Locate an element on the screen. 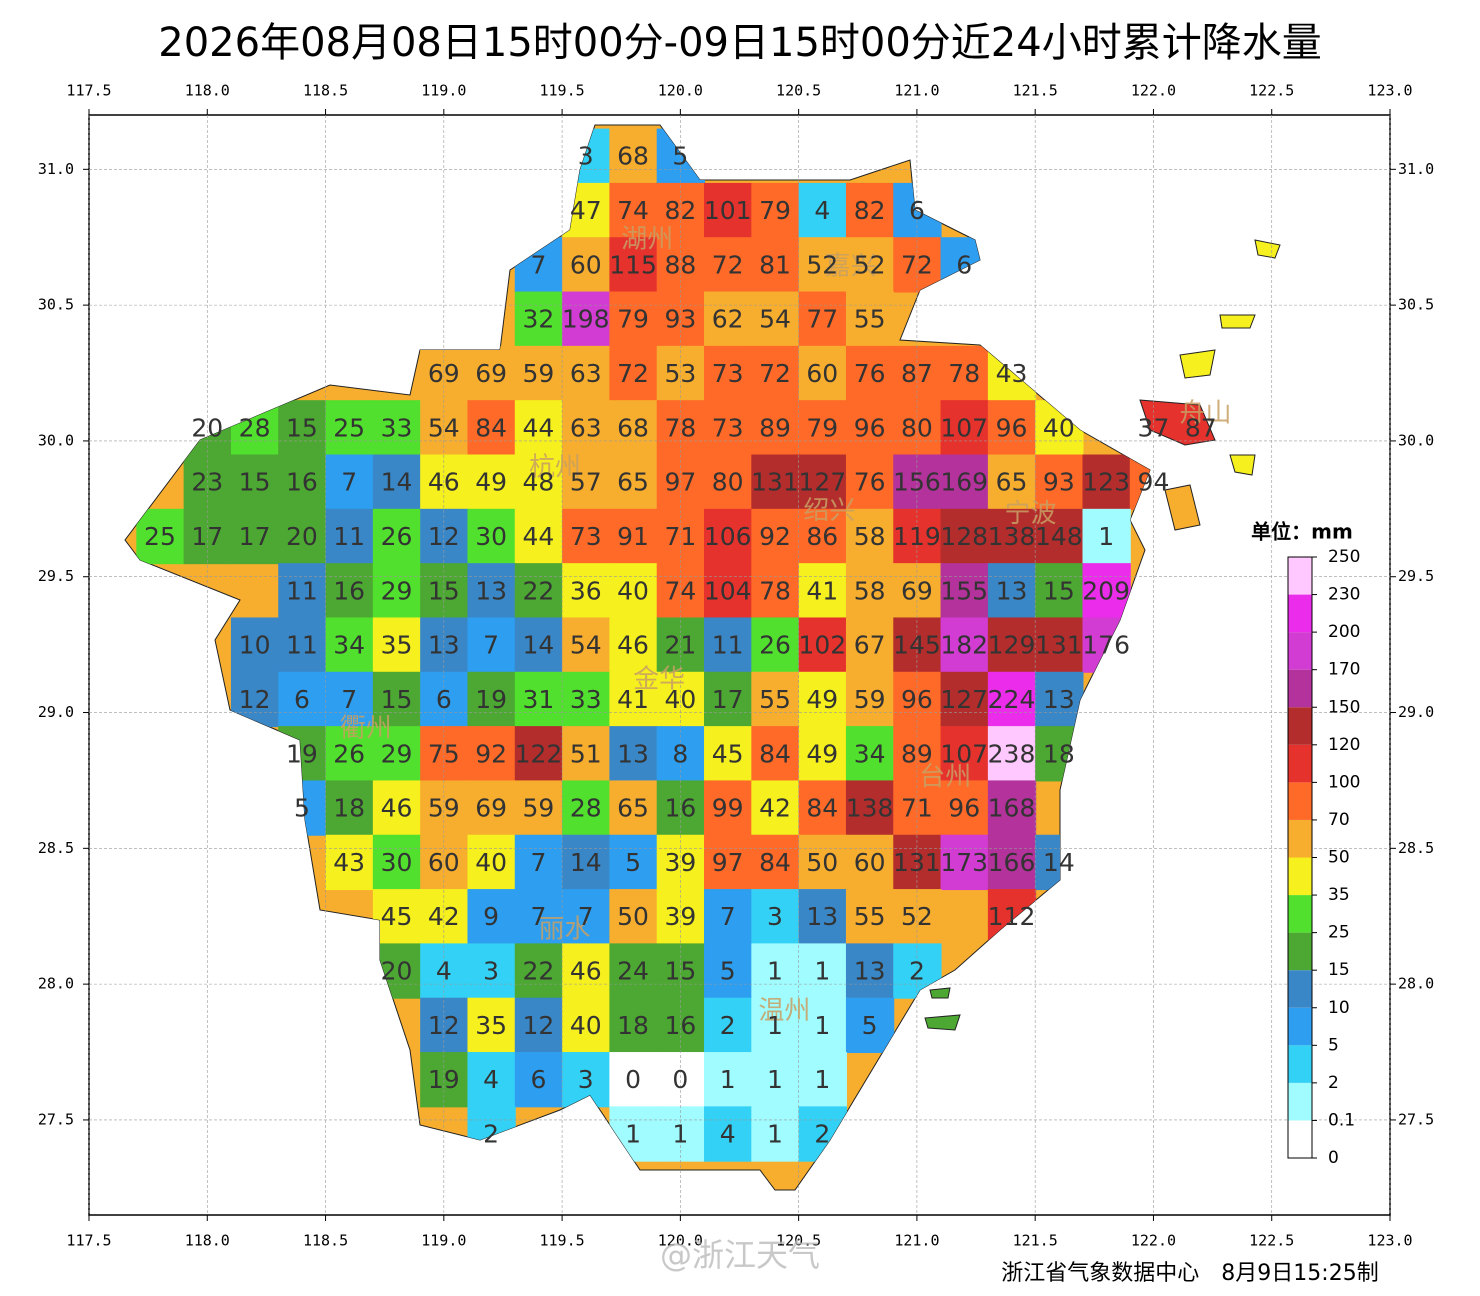  rain-value: 68 is located at coordinates (633, 156).